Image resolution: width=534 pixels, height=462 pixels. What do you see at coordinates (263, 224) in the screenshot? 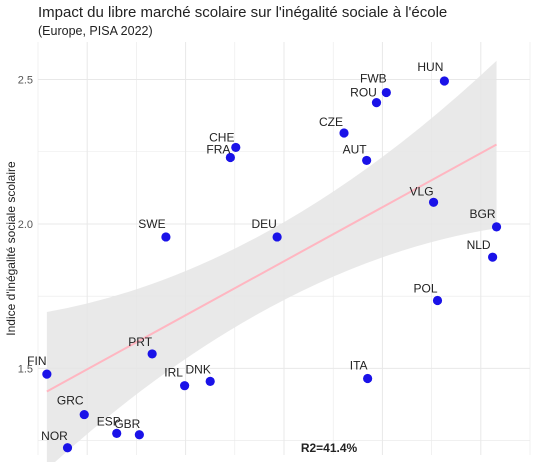
I see `point-label-deu: DEU` at bounding box center [263, 224].